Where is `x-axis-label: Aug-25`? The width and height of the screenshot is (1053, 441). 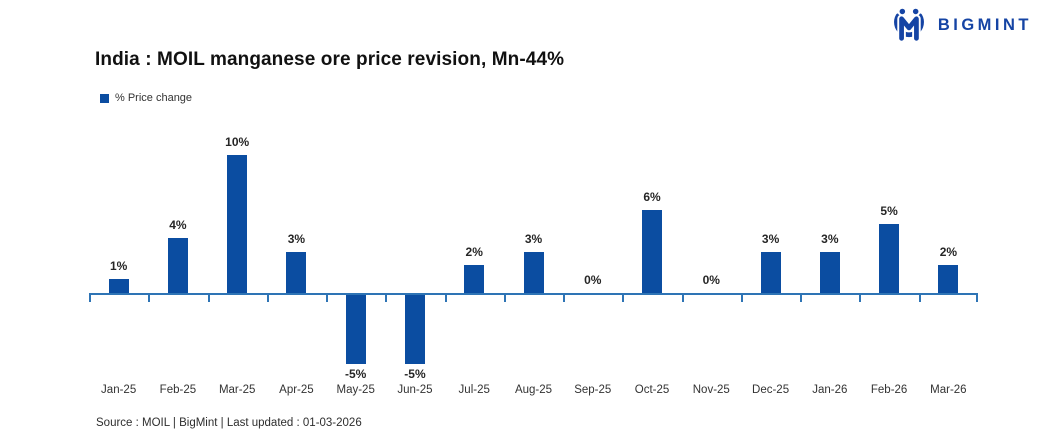 x-axis-label: Aug-25 is located at coordinates (533, 390).